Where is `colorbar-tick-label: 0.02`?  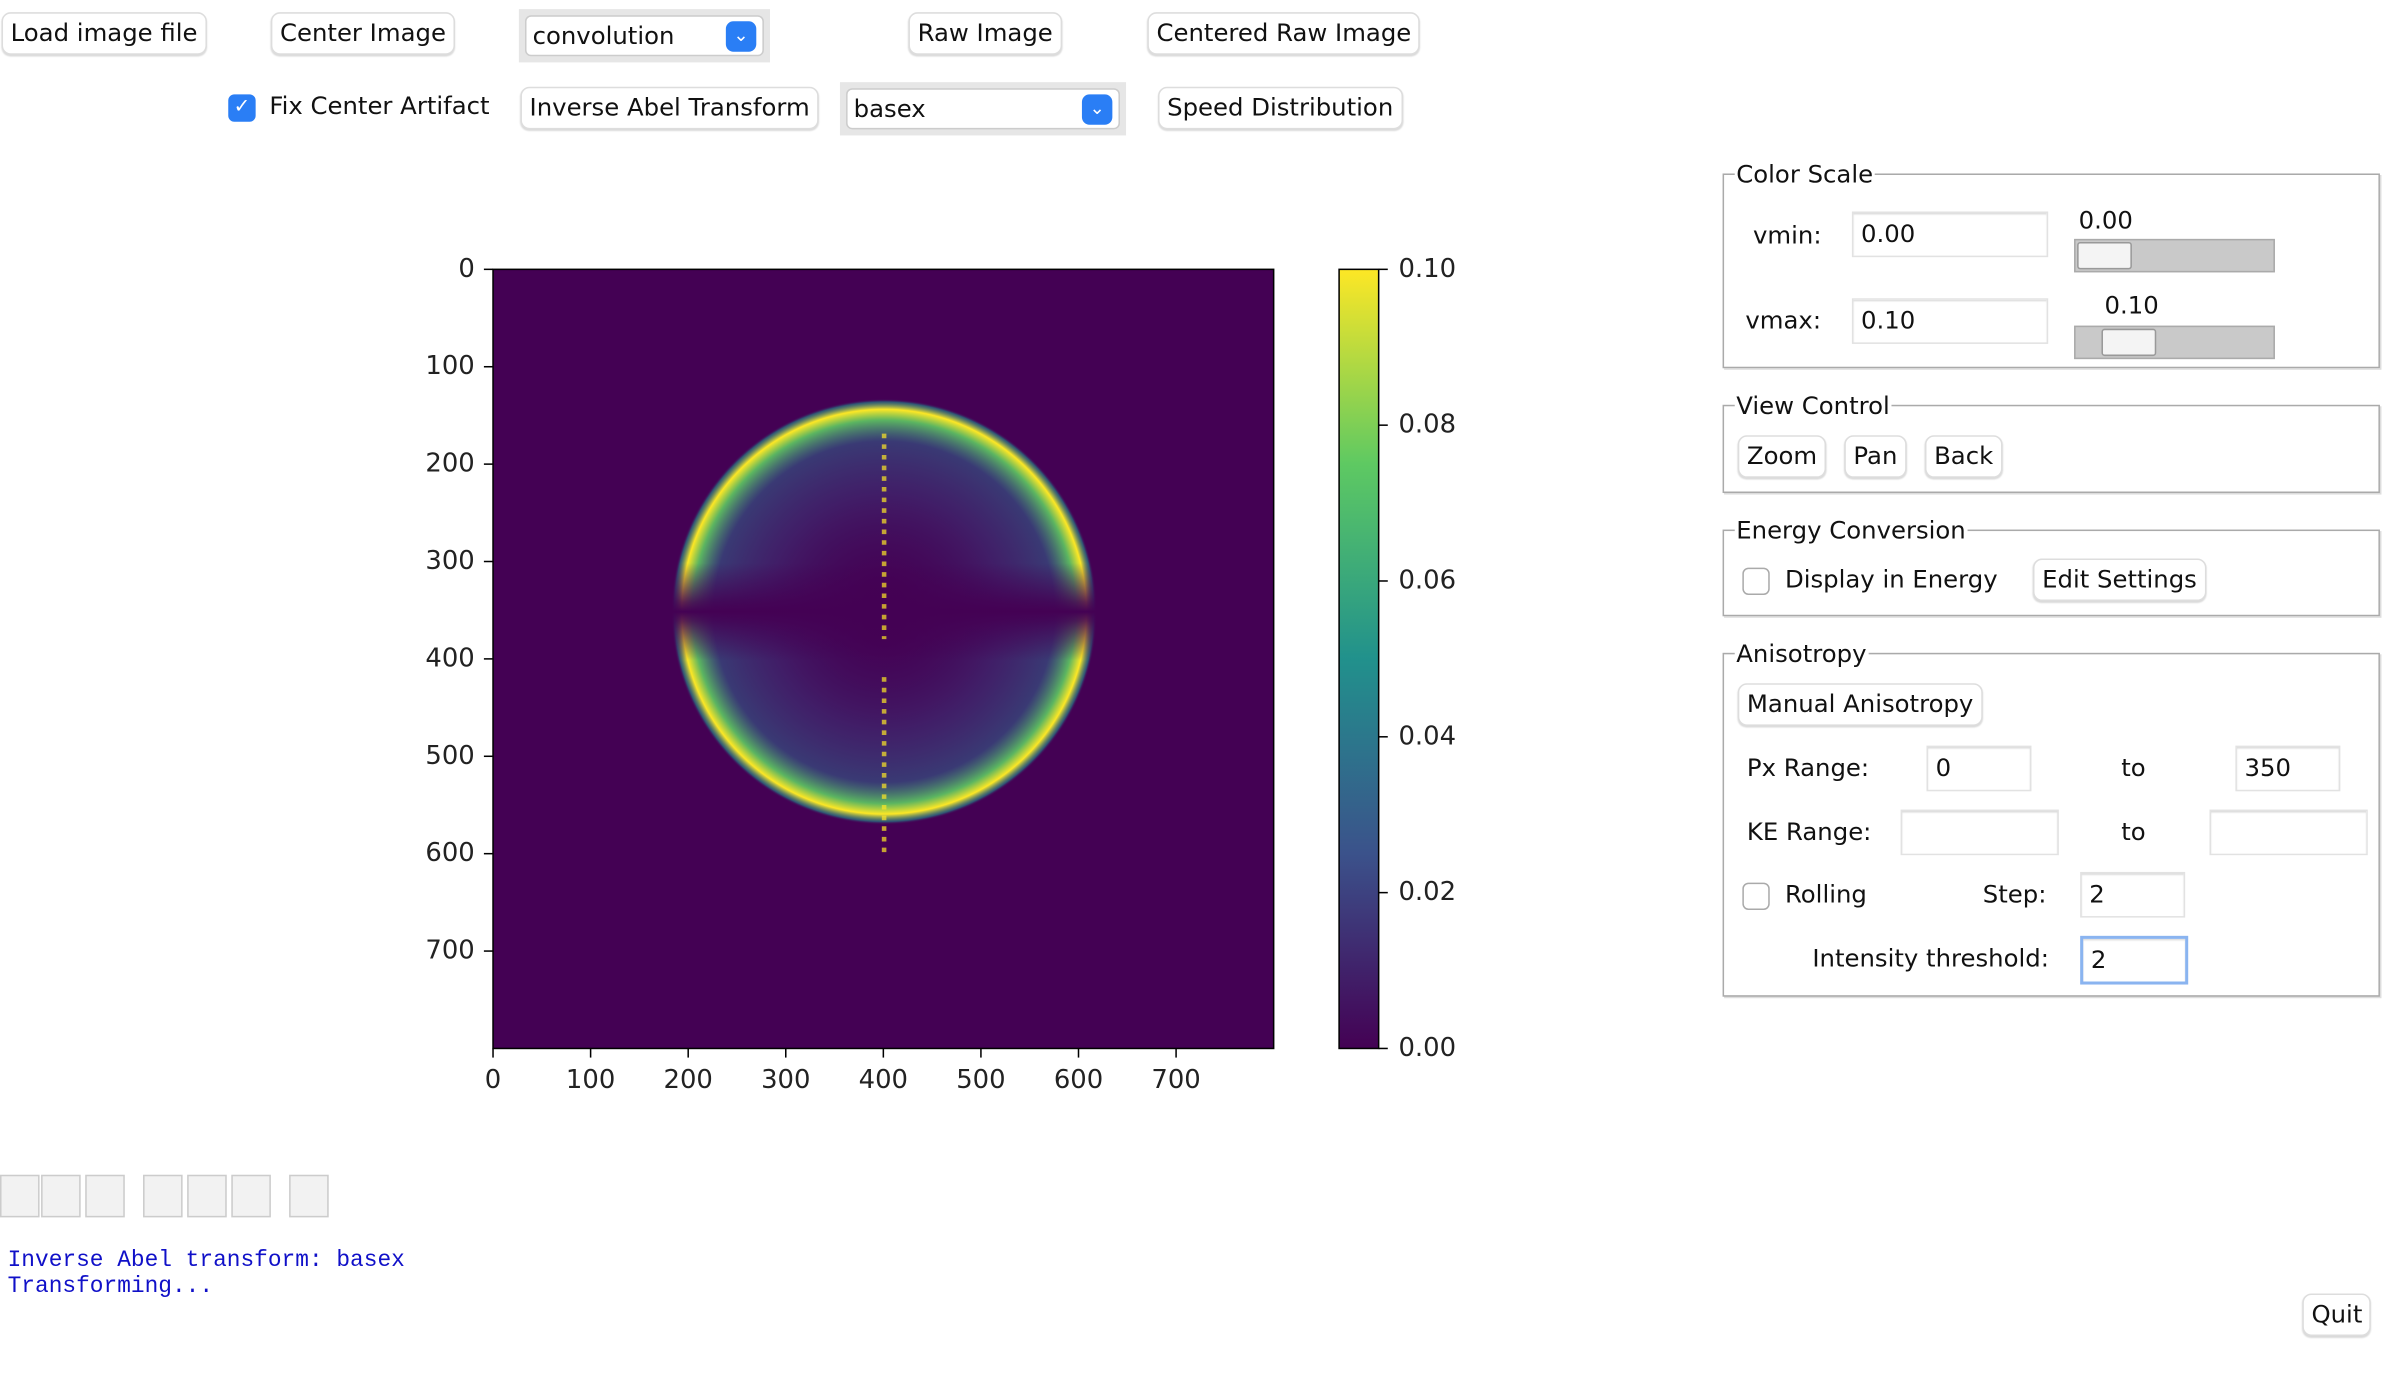 colorbar-tick-label: 0.02 is located at coordinates (1427, 892).